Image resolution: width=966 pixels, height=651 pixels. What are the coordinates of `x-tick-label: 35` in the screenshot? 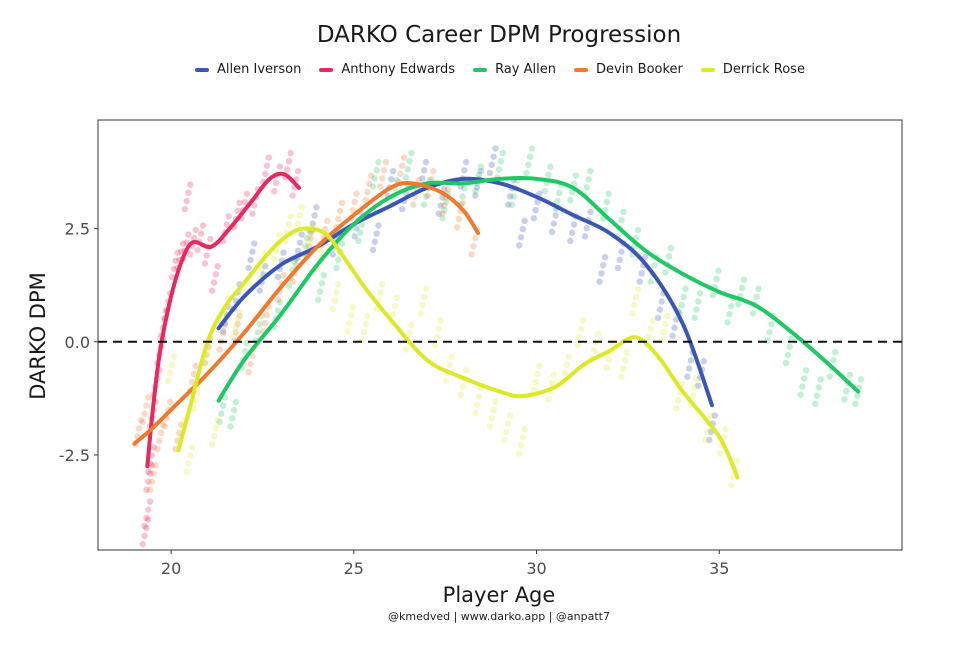 It's located at (719, 568).